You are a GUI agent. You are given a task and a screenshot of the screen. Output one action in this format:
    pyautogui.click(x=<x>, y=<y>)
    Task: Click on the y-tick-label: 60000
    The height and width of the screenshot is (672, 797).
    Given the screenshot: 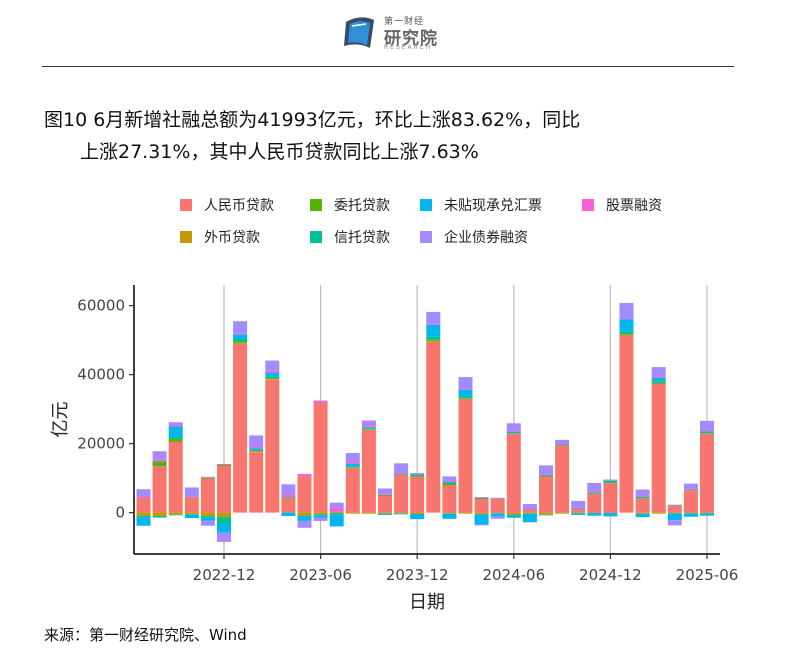 What is the action you would take?
    pyautogui.click(x=101, y=306)
    